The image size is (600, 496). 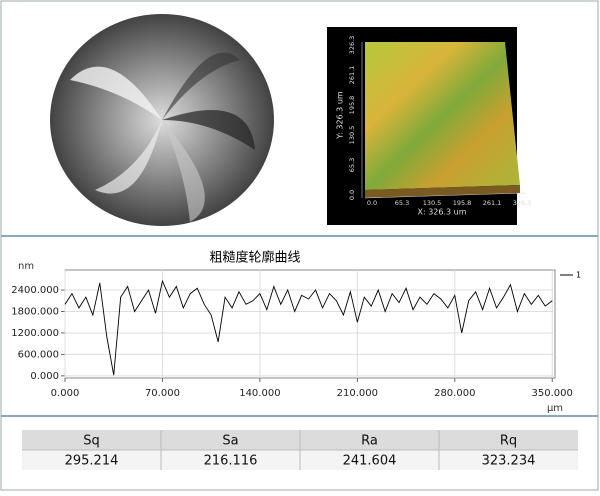 I want to click on surface-x-tick: 65.3, so click(x=402, y=203).